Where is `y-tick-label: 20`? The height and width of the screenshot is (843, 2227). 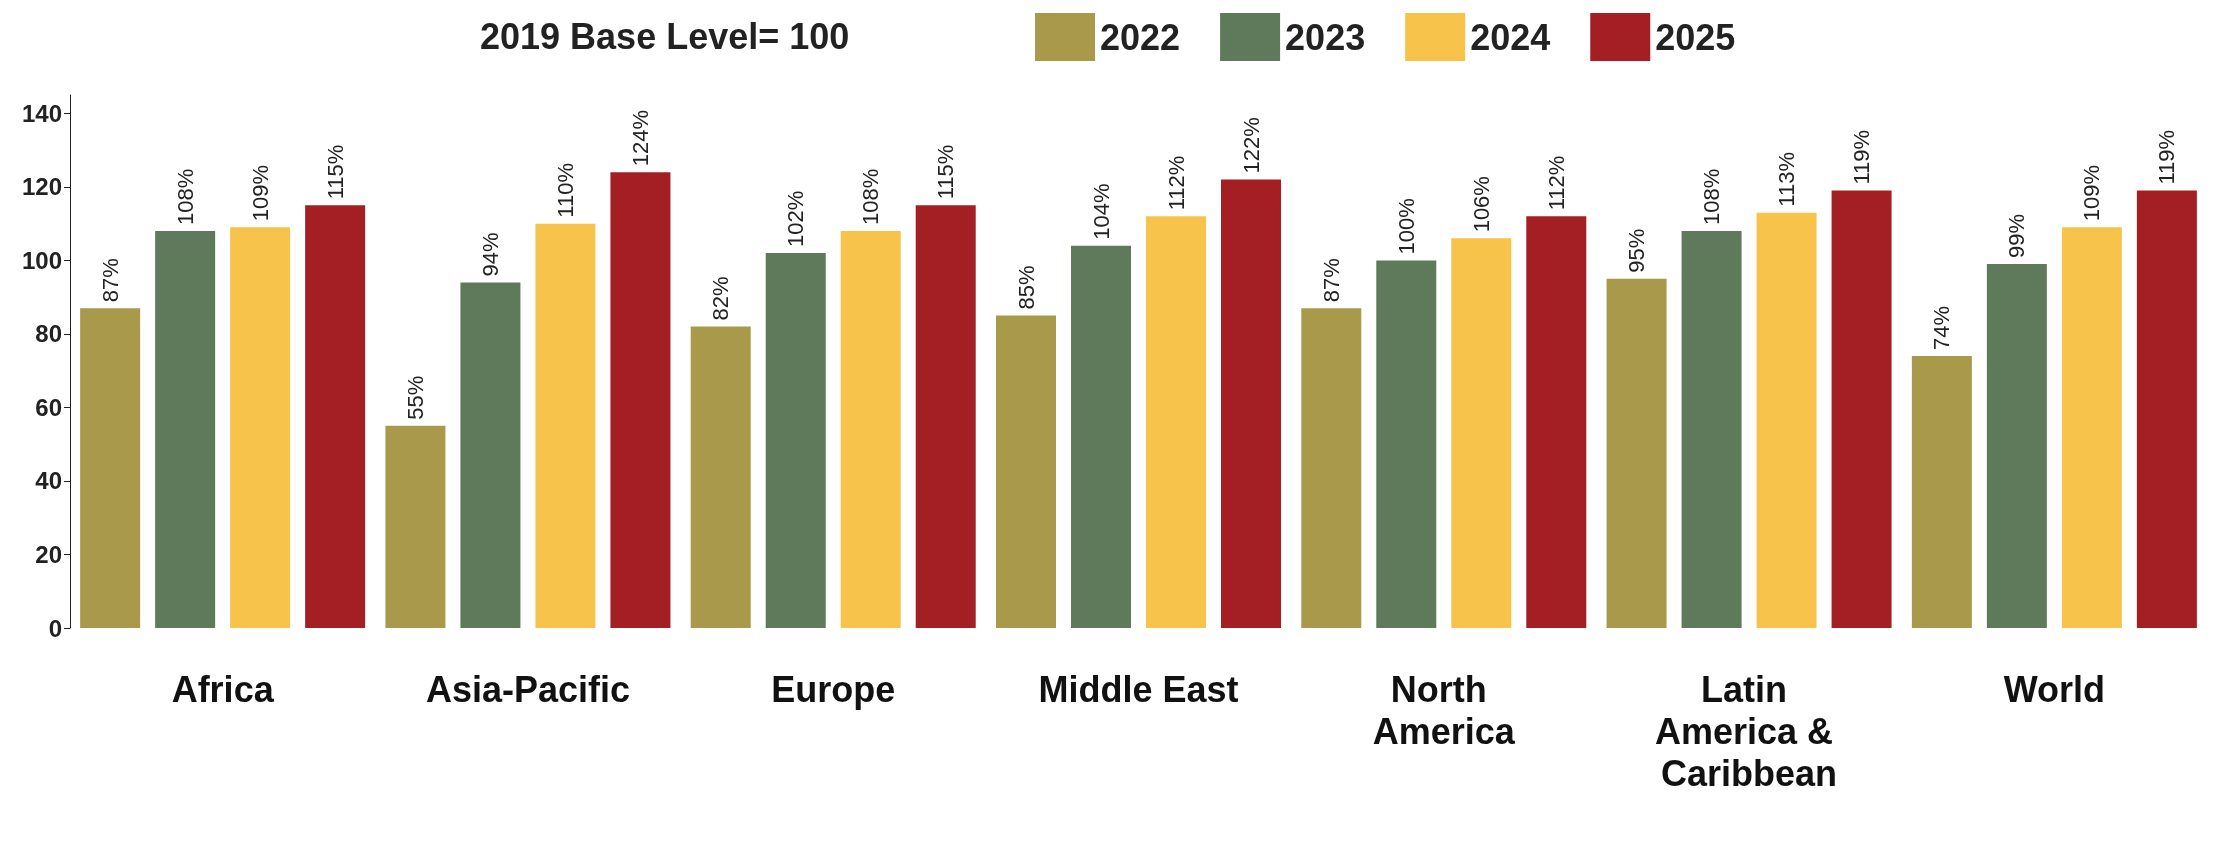 y-tick-label: 20 is located at coordinates (48, 554).